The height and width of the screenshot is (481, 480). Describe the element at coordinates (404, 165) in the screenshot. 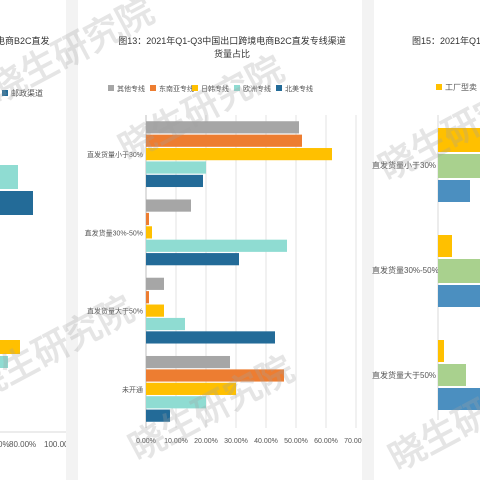

I see `right-y-category: 直发货量小于30%` at that location.